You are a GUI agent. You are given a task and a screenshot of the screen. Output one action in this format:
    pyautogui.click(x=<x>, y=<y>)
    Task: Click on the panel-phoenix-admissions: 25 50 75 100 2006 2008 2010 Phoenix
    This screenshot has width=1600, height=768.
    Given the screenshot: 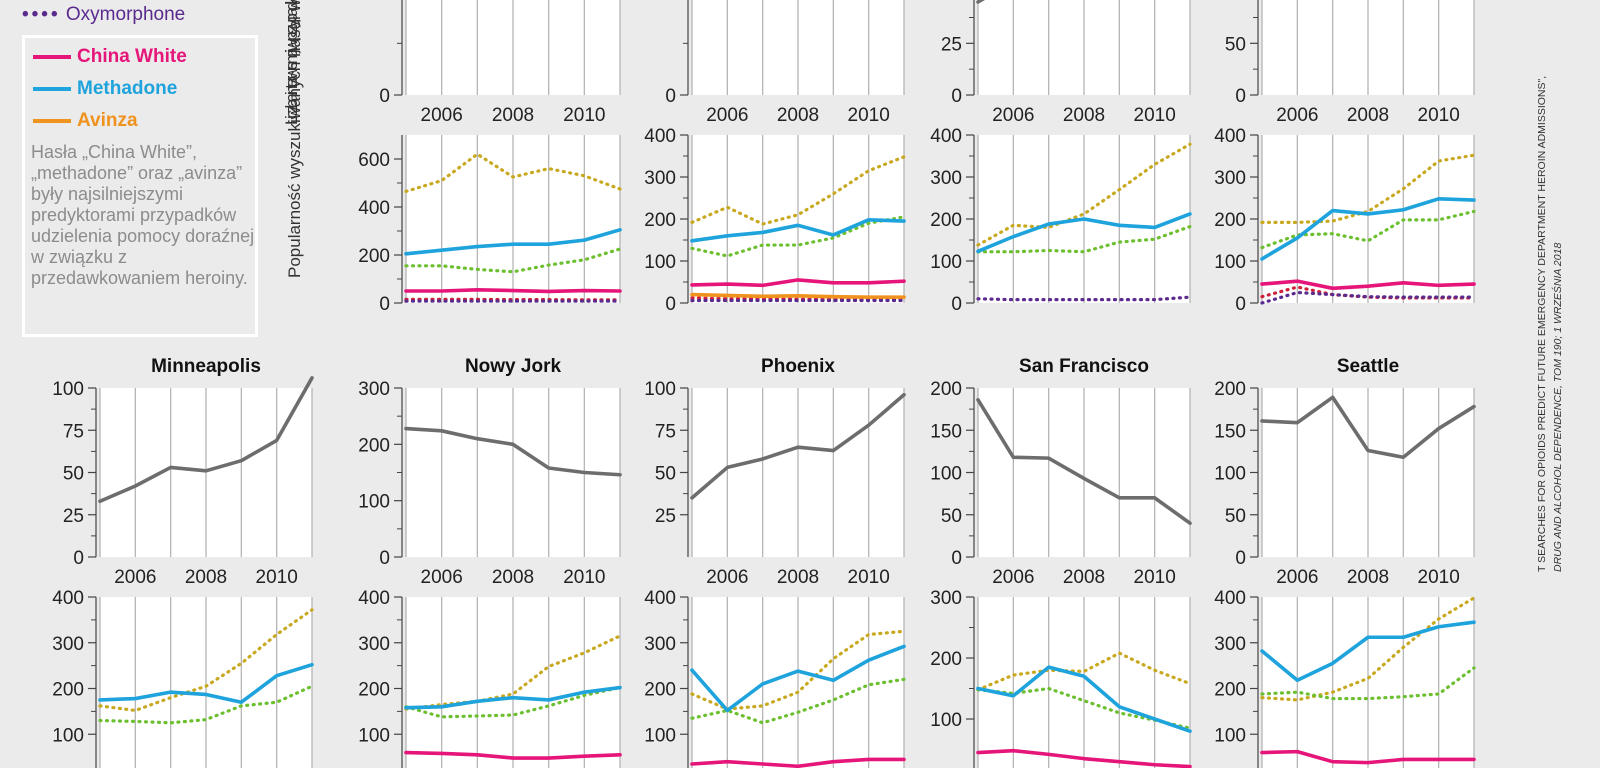 What is the action you would take?
    pyautogui.click(x=775, y=472)
    